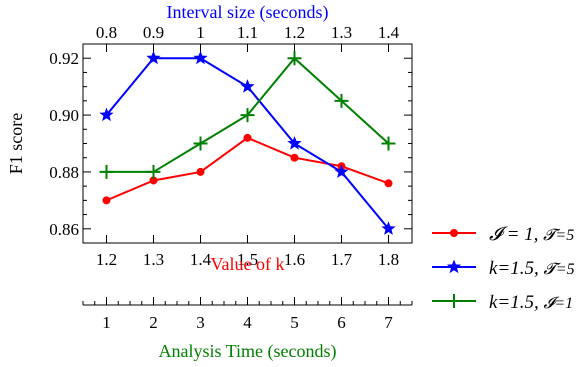 The width and height of the screenshot is (587, 367). I want to click on x-tick-label: 1.6, so click(294, 259).